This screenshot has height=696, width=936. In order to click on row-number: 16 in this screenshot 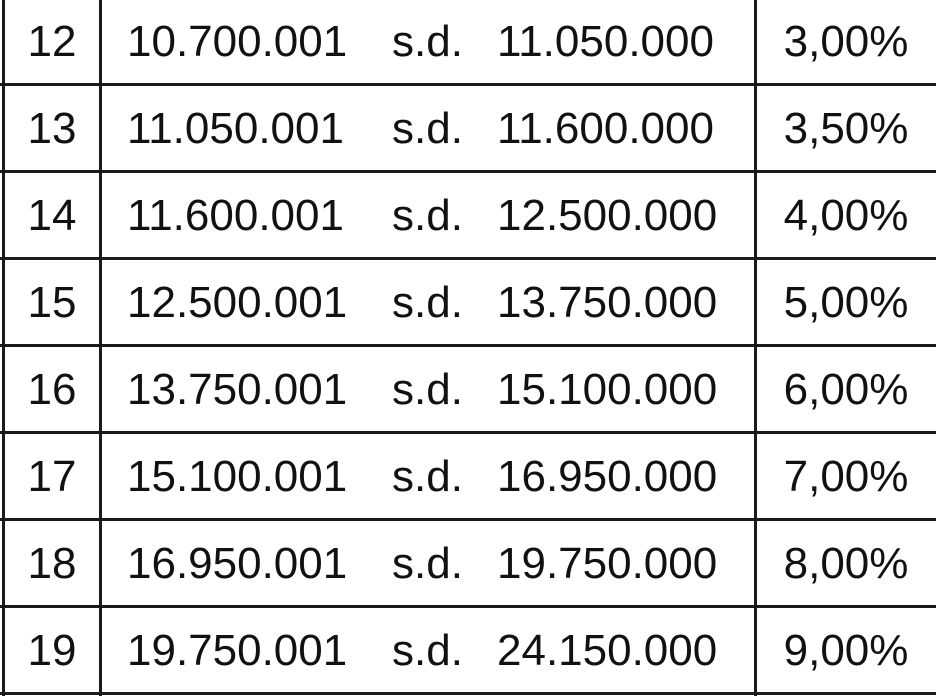, I will do `click(52, 389)`.